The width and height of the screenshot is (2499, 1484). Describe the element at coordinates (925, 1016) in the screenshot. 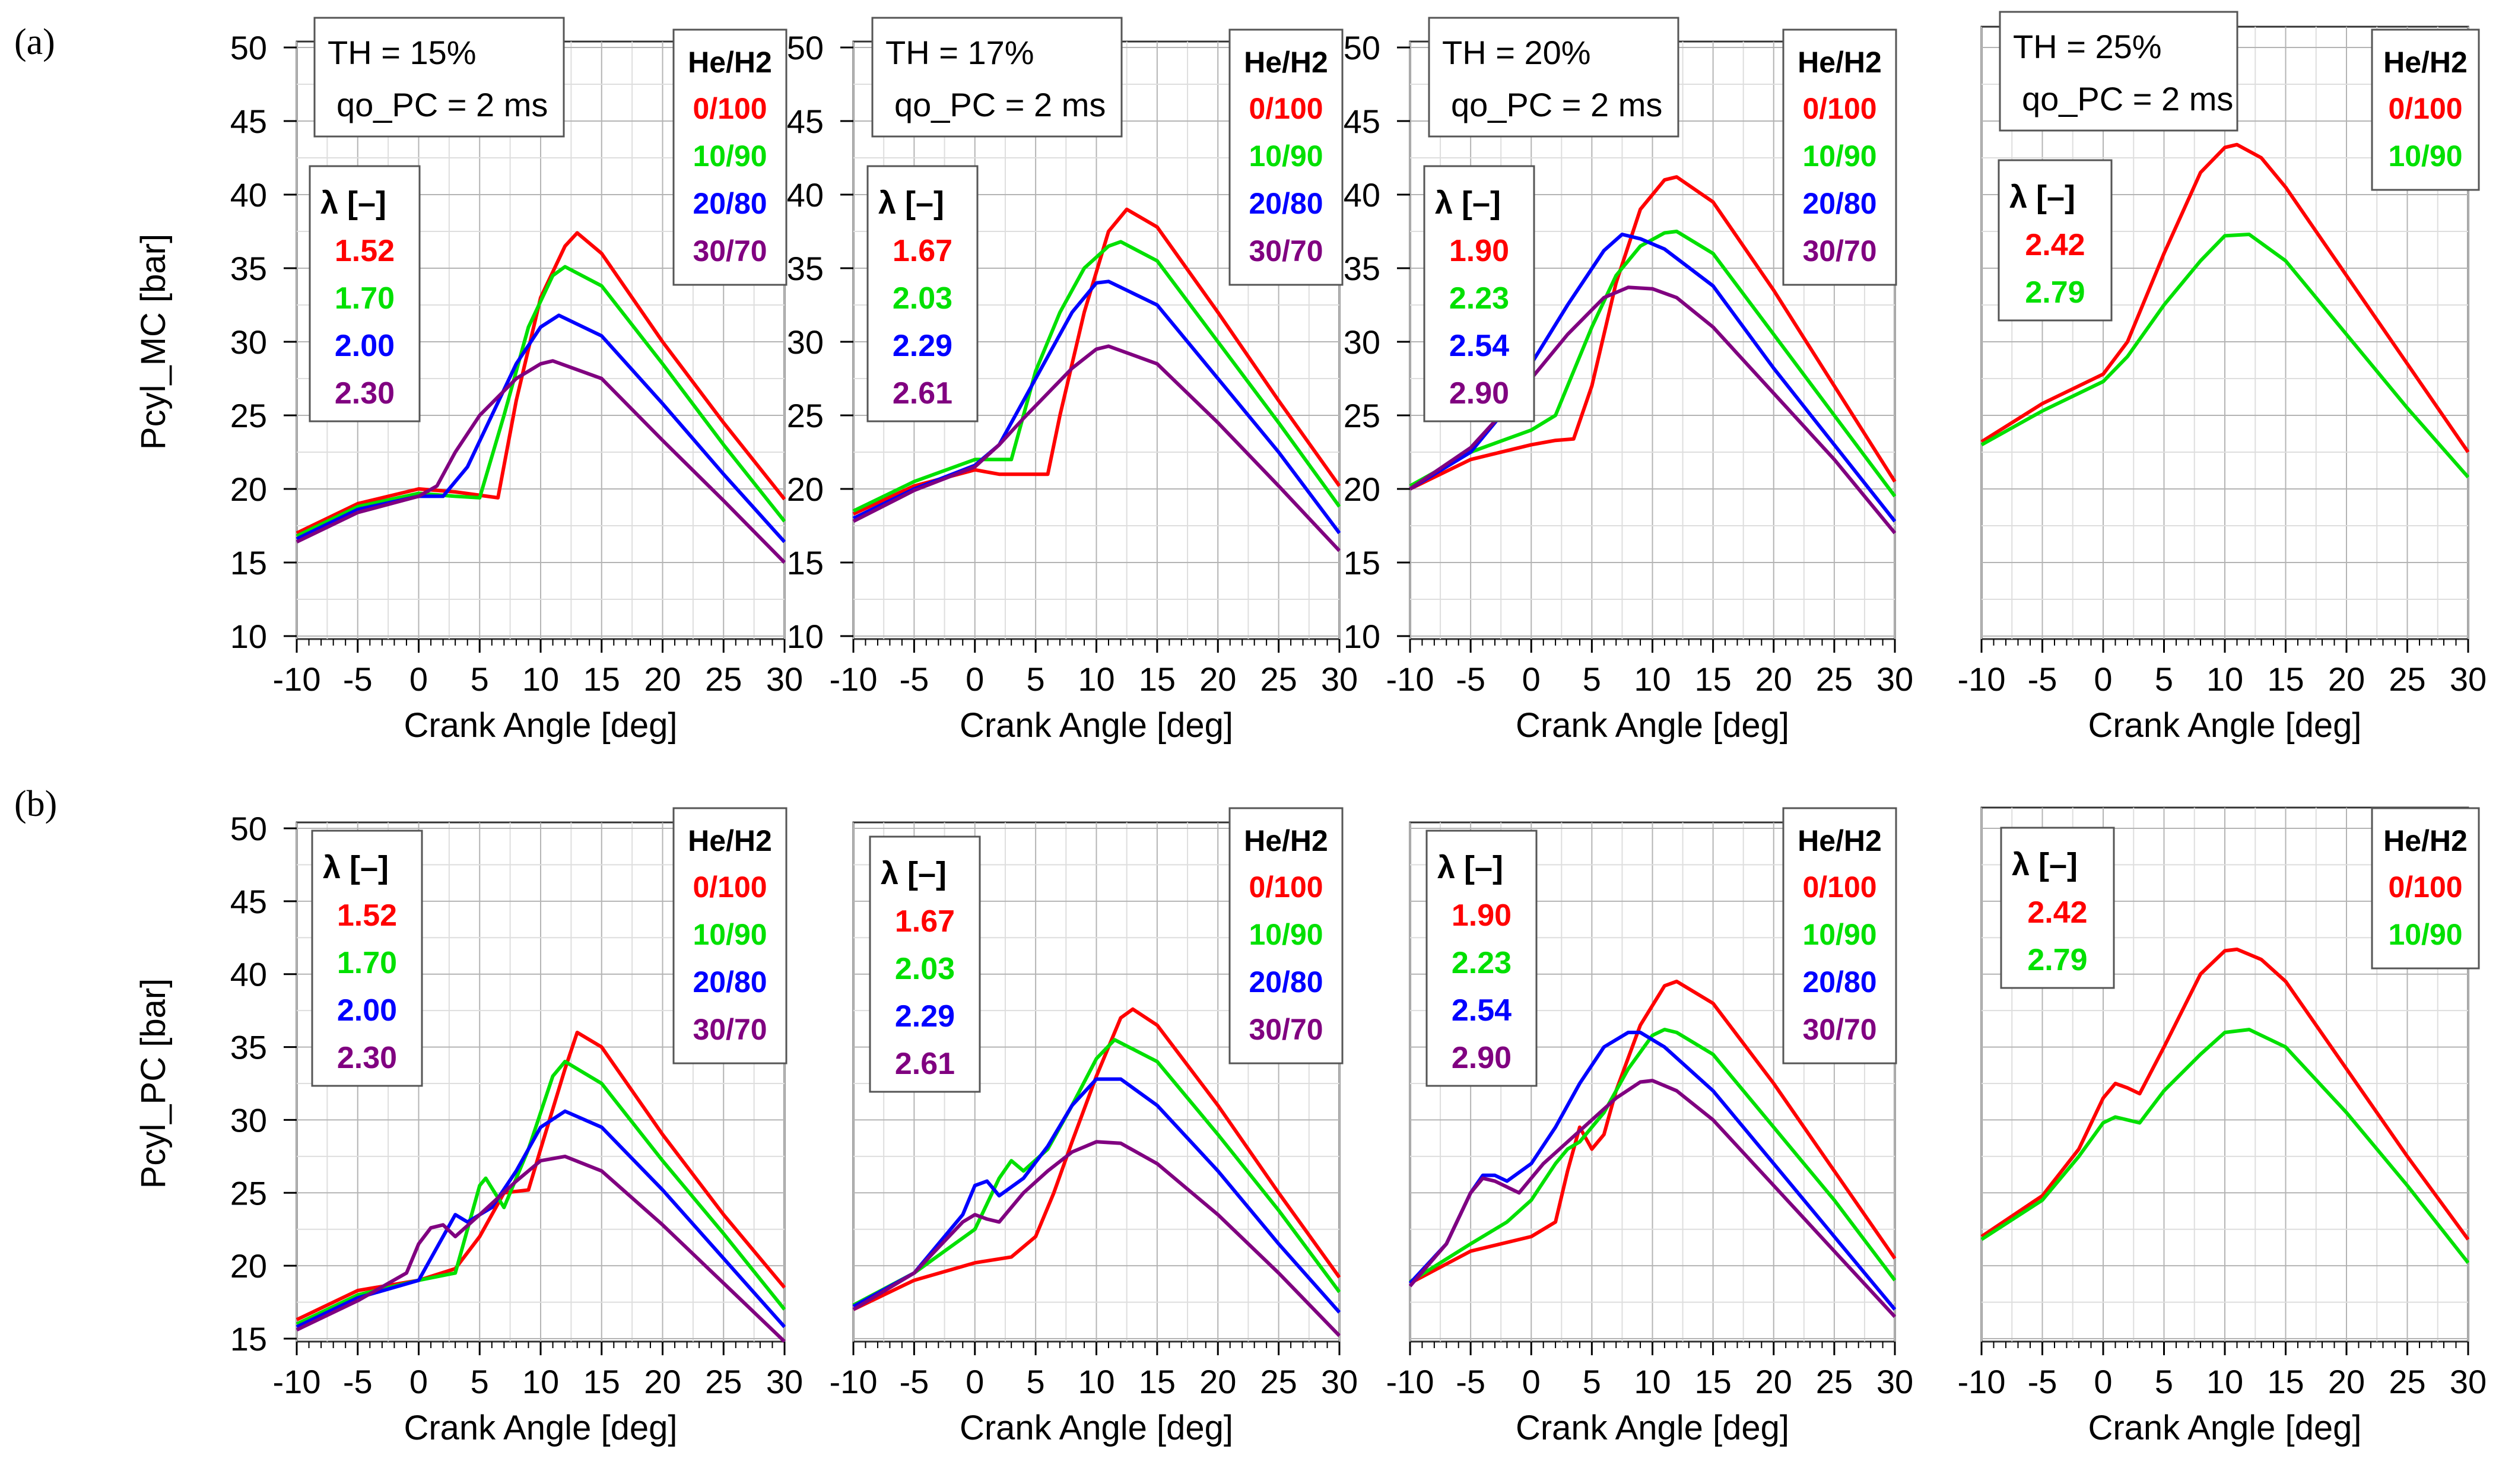

I see `lambda-value: 2.29` at that location.